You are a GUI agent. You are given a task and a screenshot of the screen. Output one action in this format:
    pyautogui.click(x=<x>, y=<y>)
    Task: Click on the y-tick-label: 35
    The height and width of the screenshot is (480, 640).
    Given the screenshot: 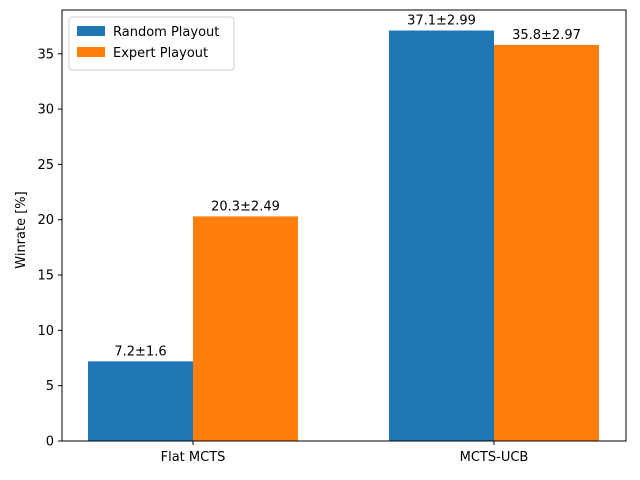 What is the action you would take?
    pyautogui.click(x=45, y=54)
    